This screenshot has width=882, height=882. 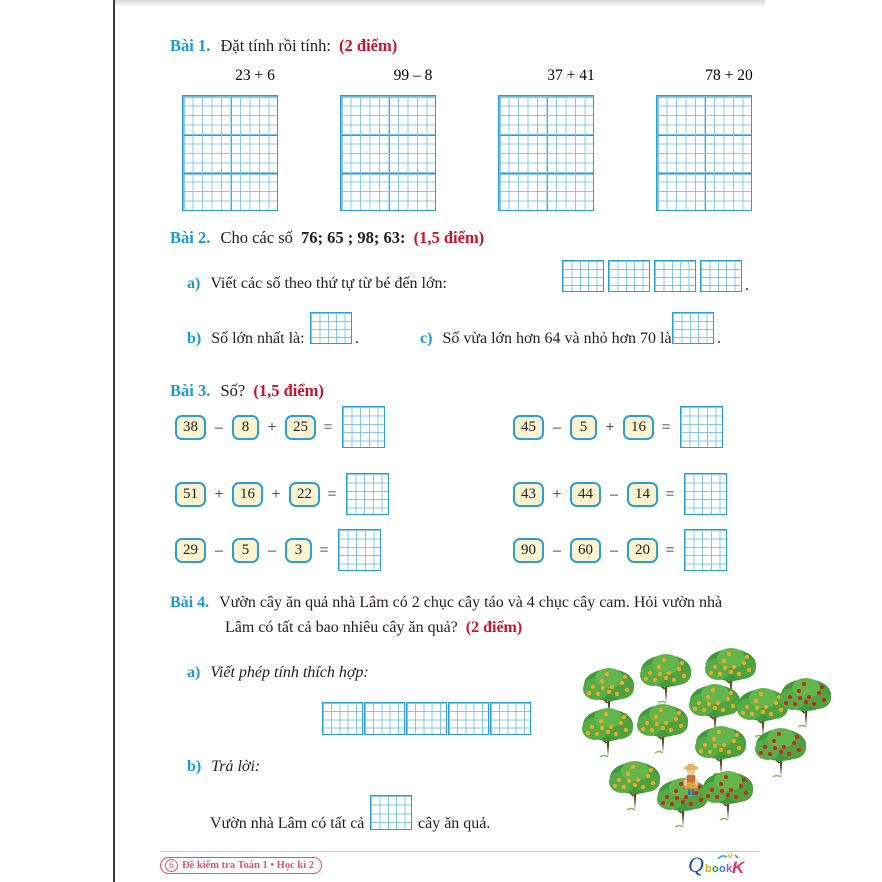 What do you see at coordinates (426, 338) in the screenshot?
I see `part-c-letter: c)` at bounding box center [426, 338].